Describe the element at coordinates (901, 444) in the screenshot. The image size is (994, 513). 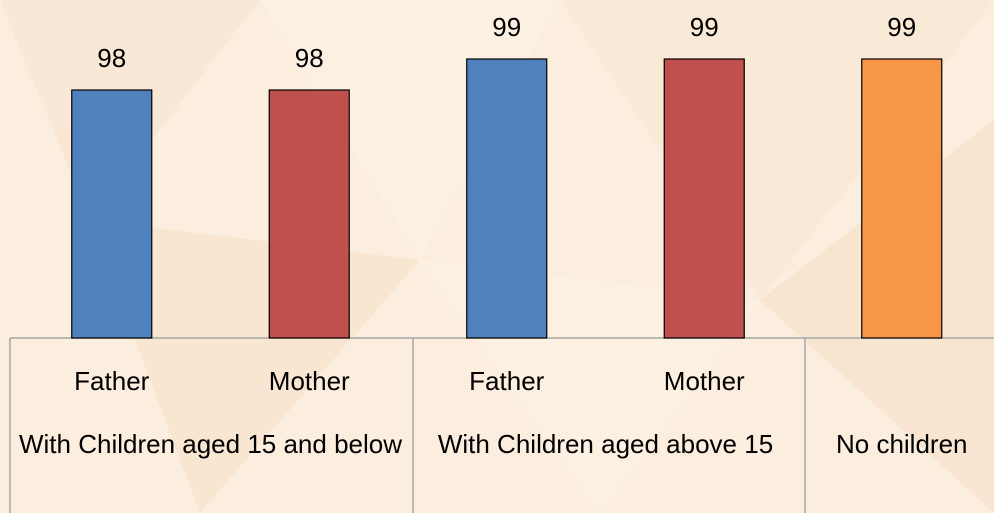
I see `group-label: No children` at that location.